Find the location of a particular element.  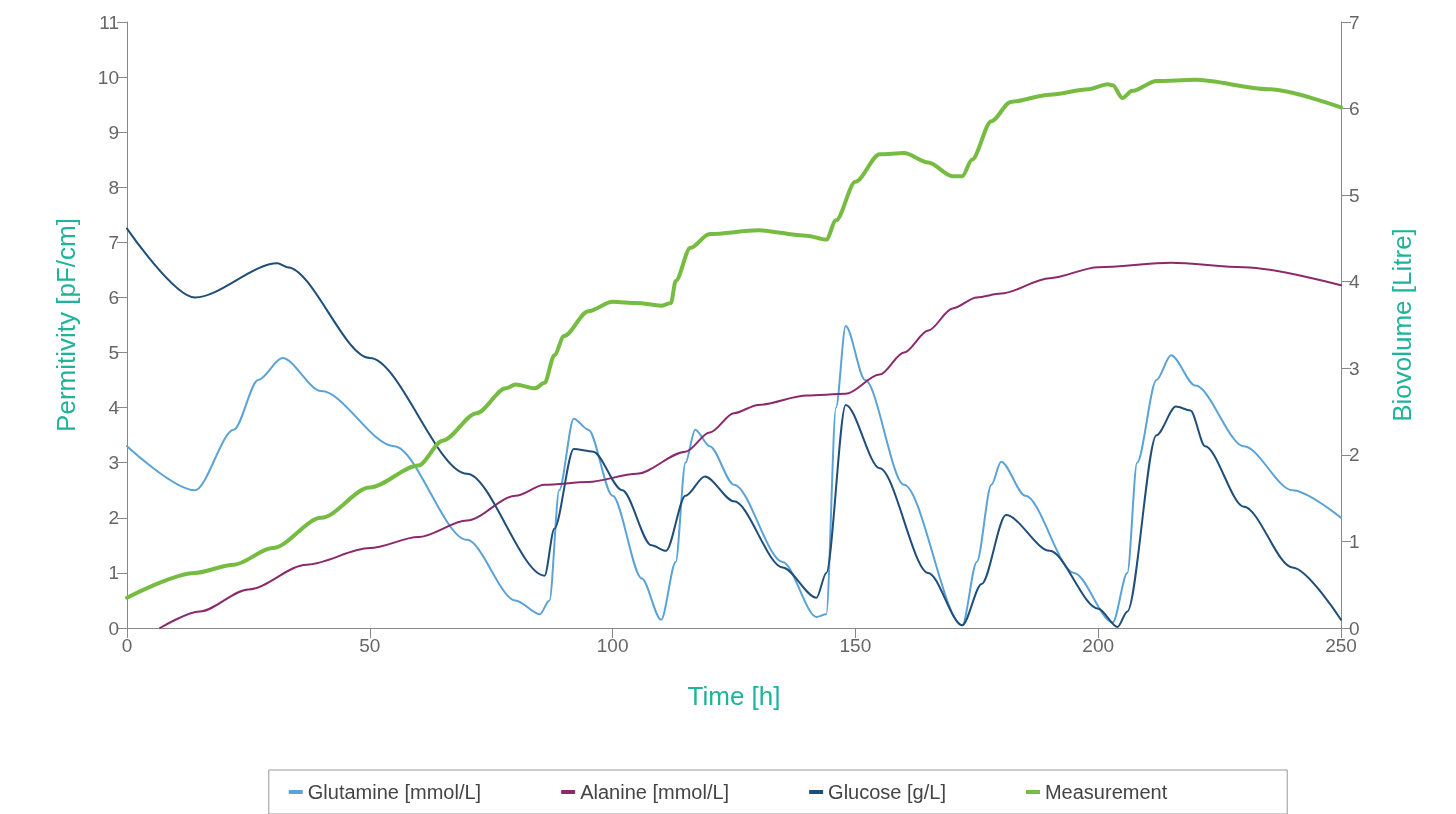

y2-tick-label: 1 is located at coordinates (1354, 541).